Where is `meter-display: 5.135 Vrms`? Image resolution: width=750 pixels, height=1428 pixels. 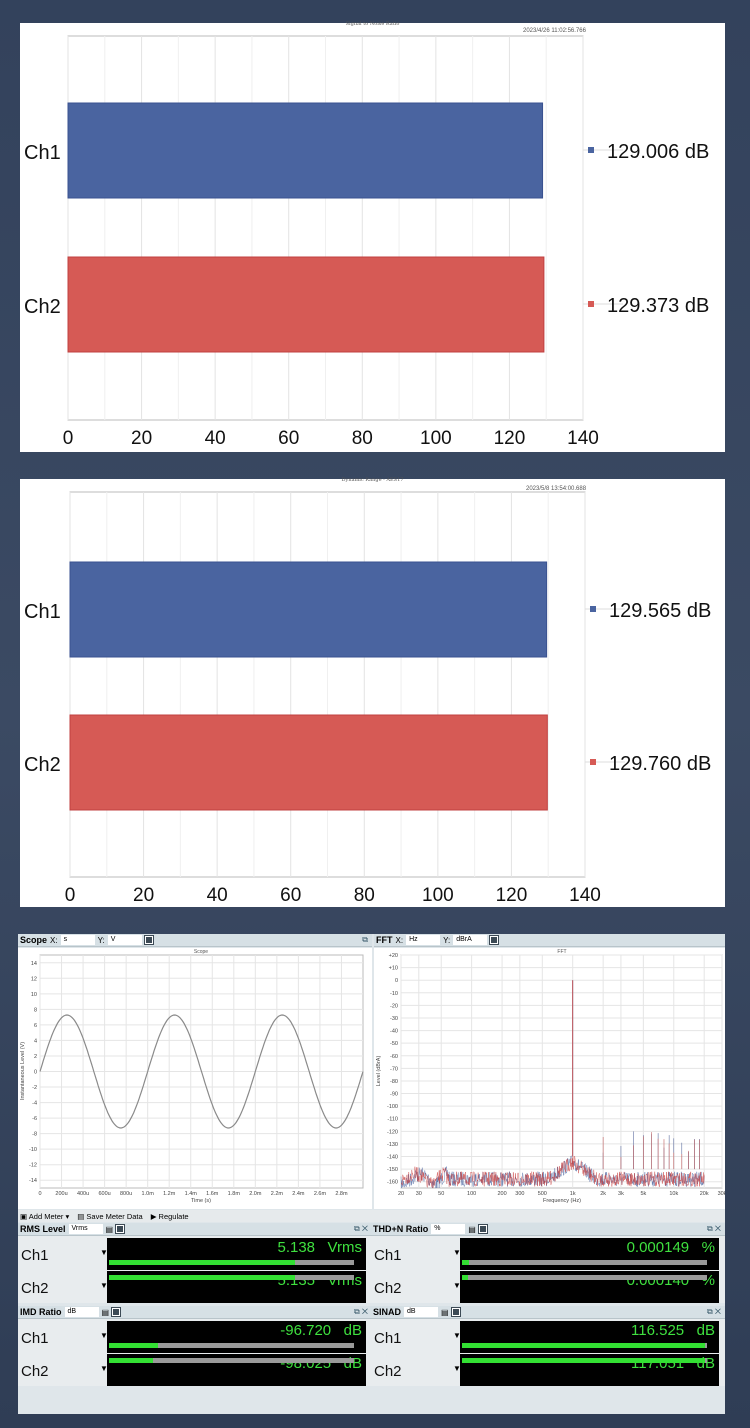
meter-display: 5.135 Vrms is located at coordinates (236, 1287).